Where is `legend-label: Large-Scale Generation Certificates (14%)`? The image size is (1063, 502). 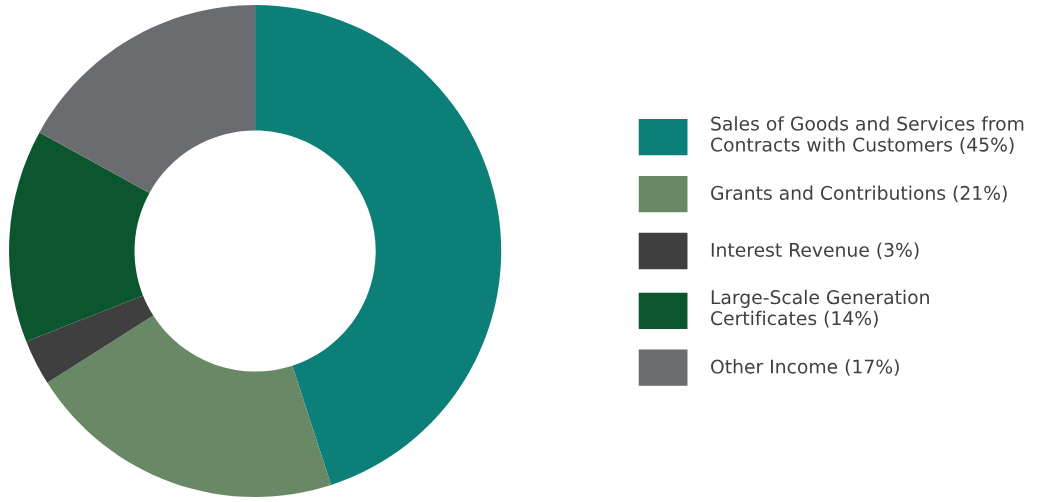
legend-label: Large-Scale Generation Certificates (14%) is located at coordinates (820, 308).